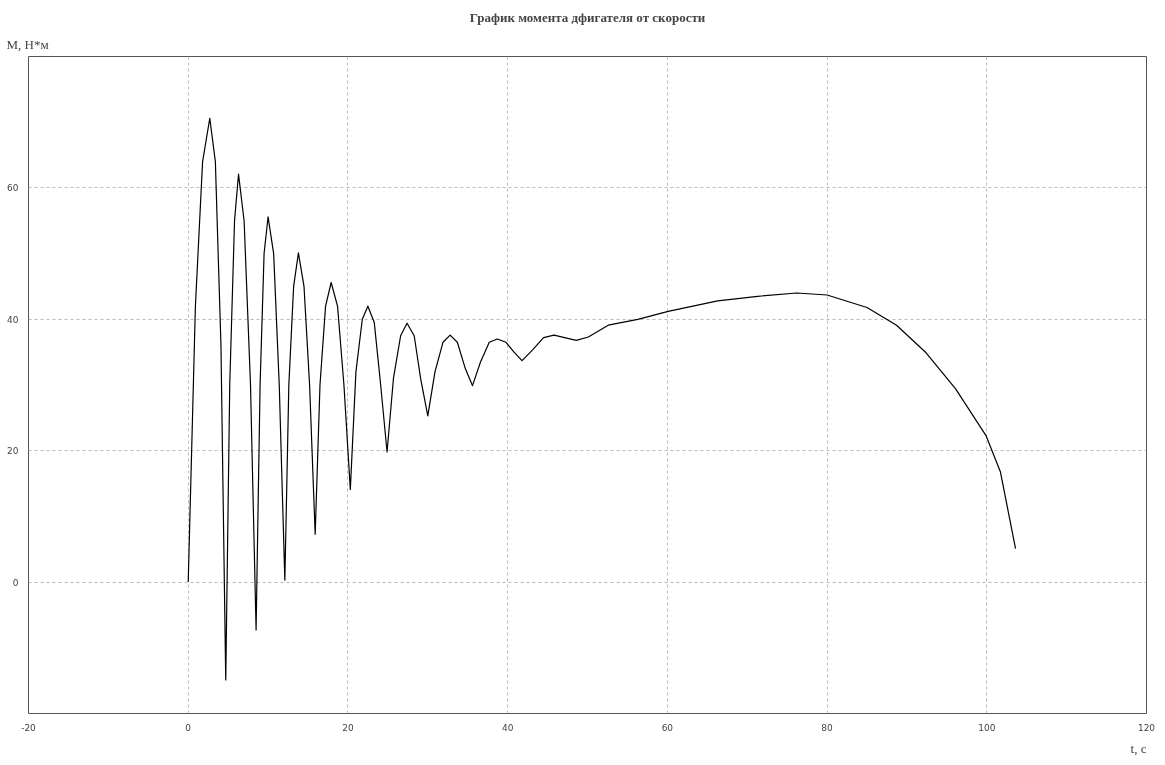 This screenshot has height=765, width=1165. Describe the element at coordinates (667, 727) in the screenshot. I see `x-tick-label: 60` at that location.